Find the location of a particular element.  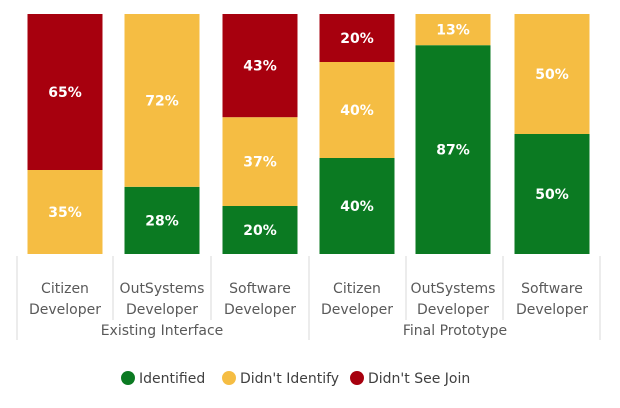

data-label-4-series-1: 40% is located at coordinates (357, 207).